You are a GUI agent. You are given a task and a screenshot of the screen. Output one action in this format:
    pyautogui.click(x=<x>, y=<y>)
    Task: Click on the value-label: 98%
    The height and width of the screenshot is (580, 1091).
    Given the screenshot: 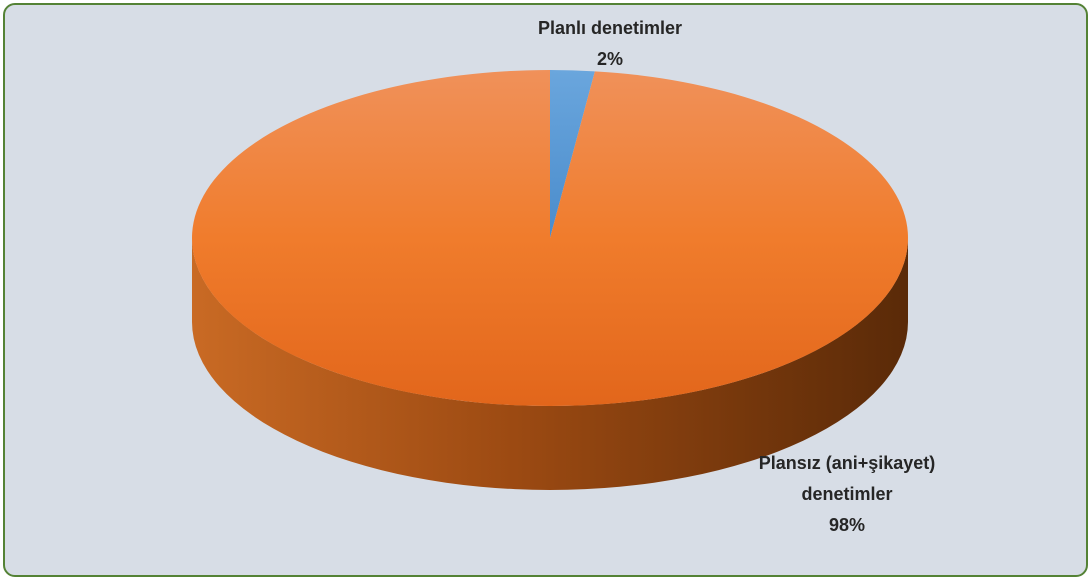 What is the action you would take?
    pyautogui.click(x=847, y=525)
    